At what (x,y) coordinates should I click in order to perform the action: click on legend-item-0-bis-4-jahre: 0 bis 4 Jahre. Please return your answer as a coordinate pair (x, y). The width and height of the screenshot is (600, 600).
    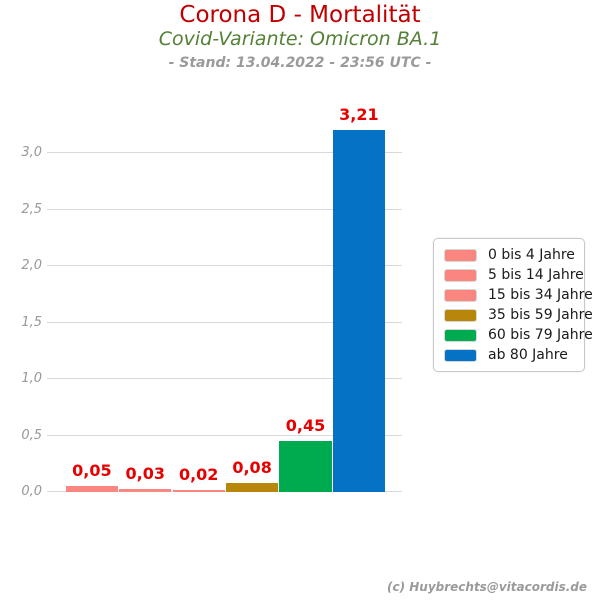
    Looking at the image, I should click on (509, 255).